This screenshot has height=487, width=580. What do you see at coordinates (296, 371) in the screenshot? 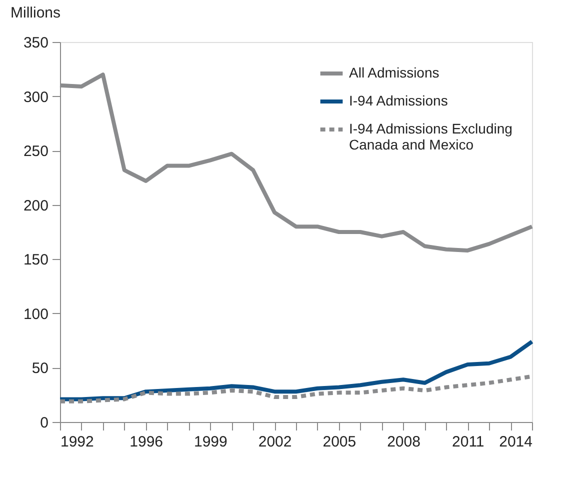
I see `line-series` at bounding box center [296, 371].